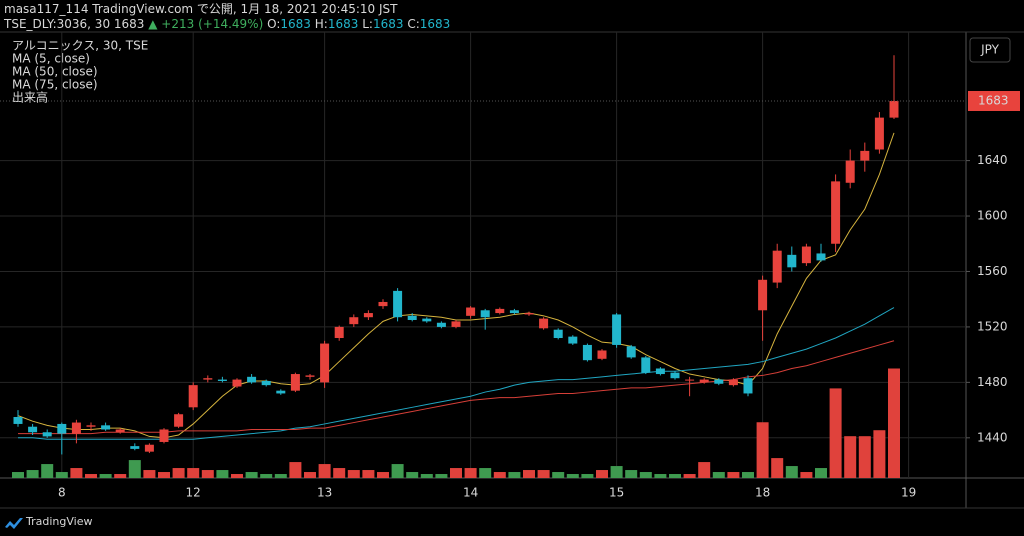 This screenshot has height=536, width=1024. I want to click on ohlc-label: O:, so click(274, 24).